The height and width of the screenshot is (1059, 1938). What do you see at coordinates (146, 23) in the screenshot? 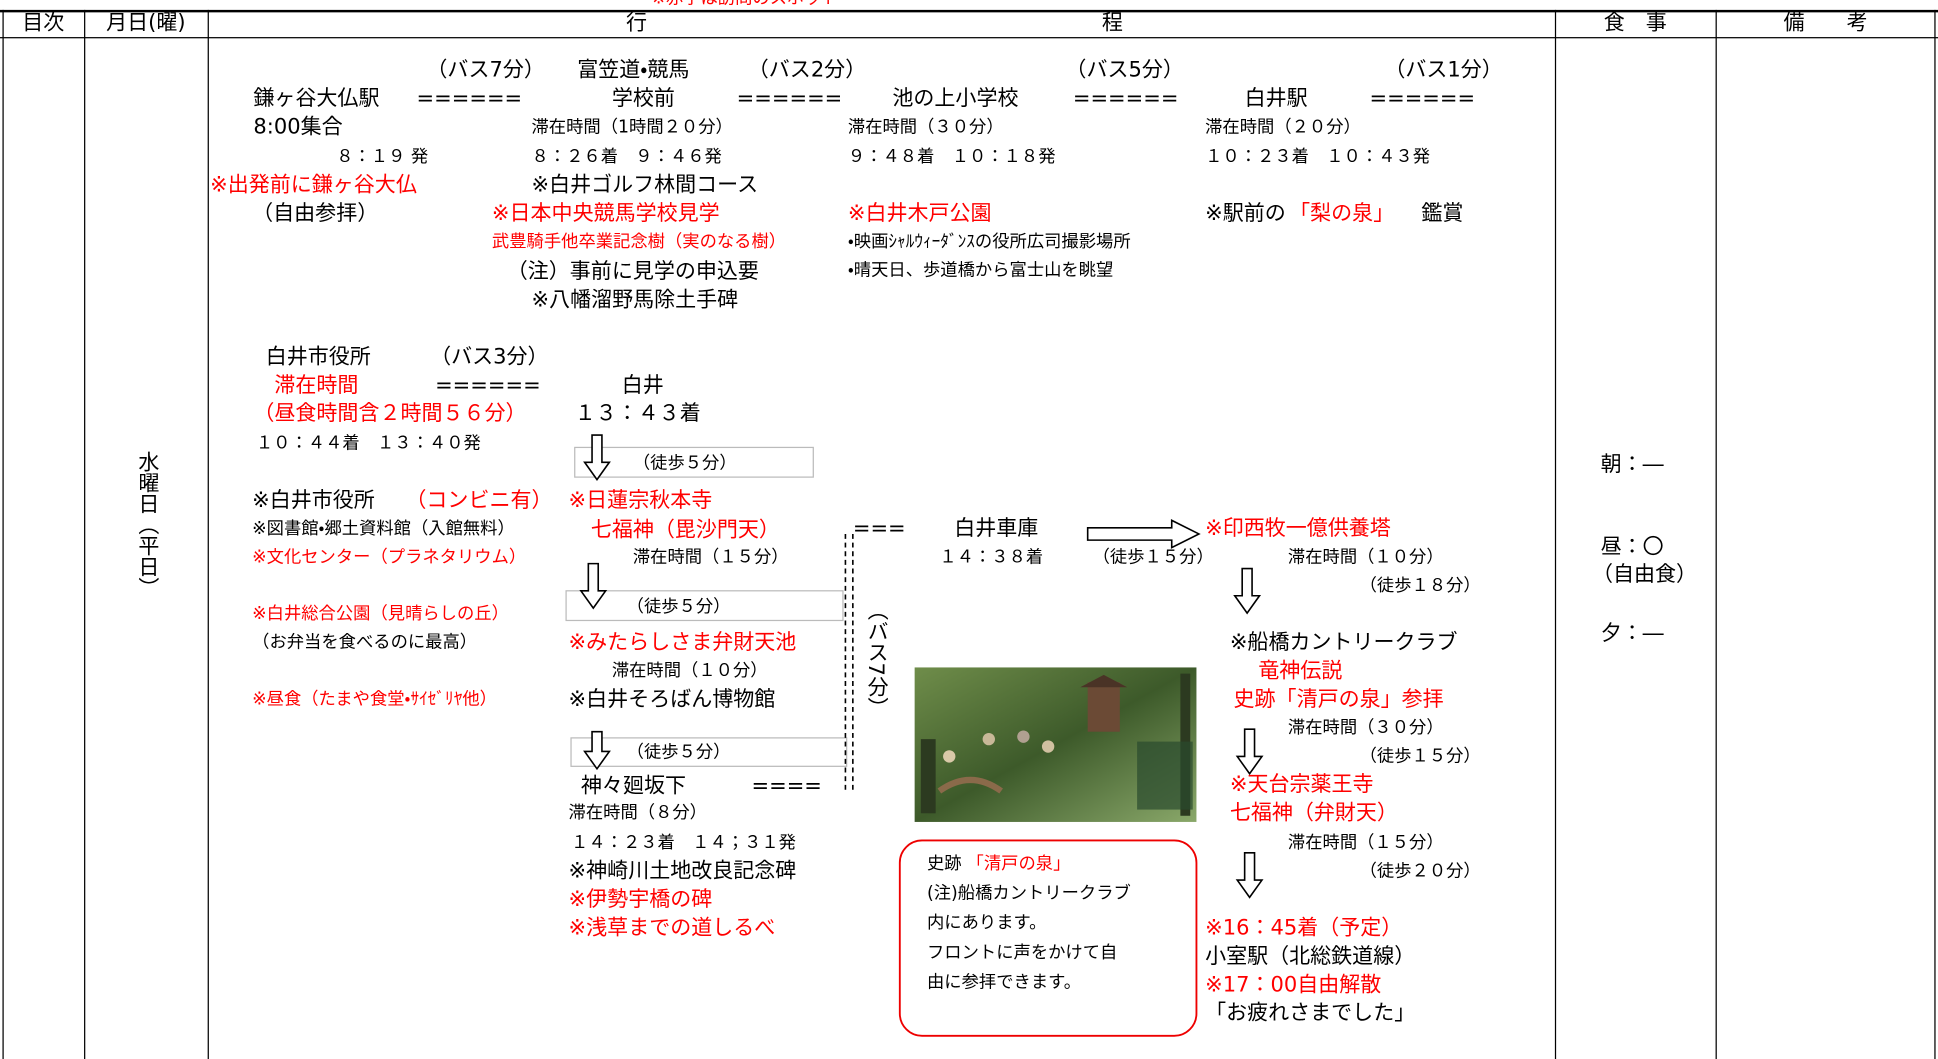
I see `column-header: 月日(曜)` at bounding box center [146, 23].